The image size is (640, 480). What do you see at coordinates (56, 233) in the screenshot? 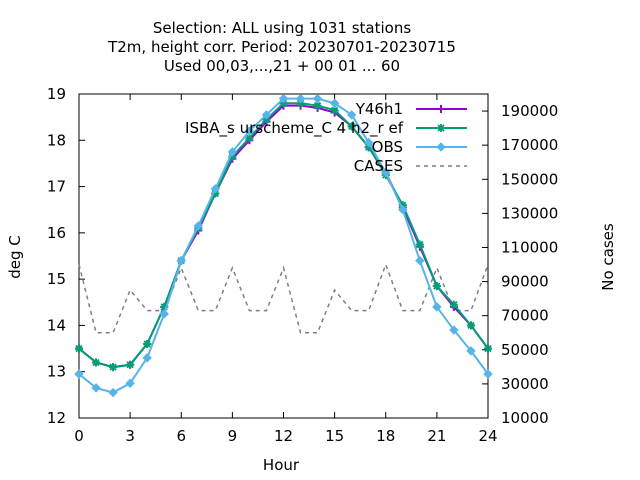
I see `y-tick-label: 16` at bounding box center [56, 233].